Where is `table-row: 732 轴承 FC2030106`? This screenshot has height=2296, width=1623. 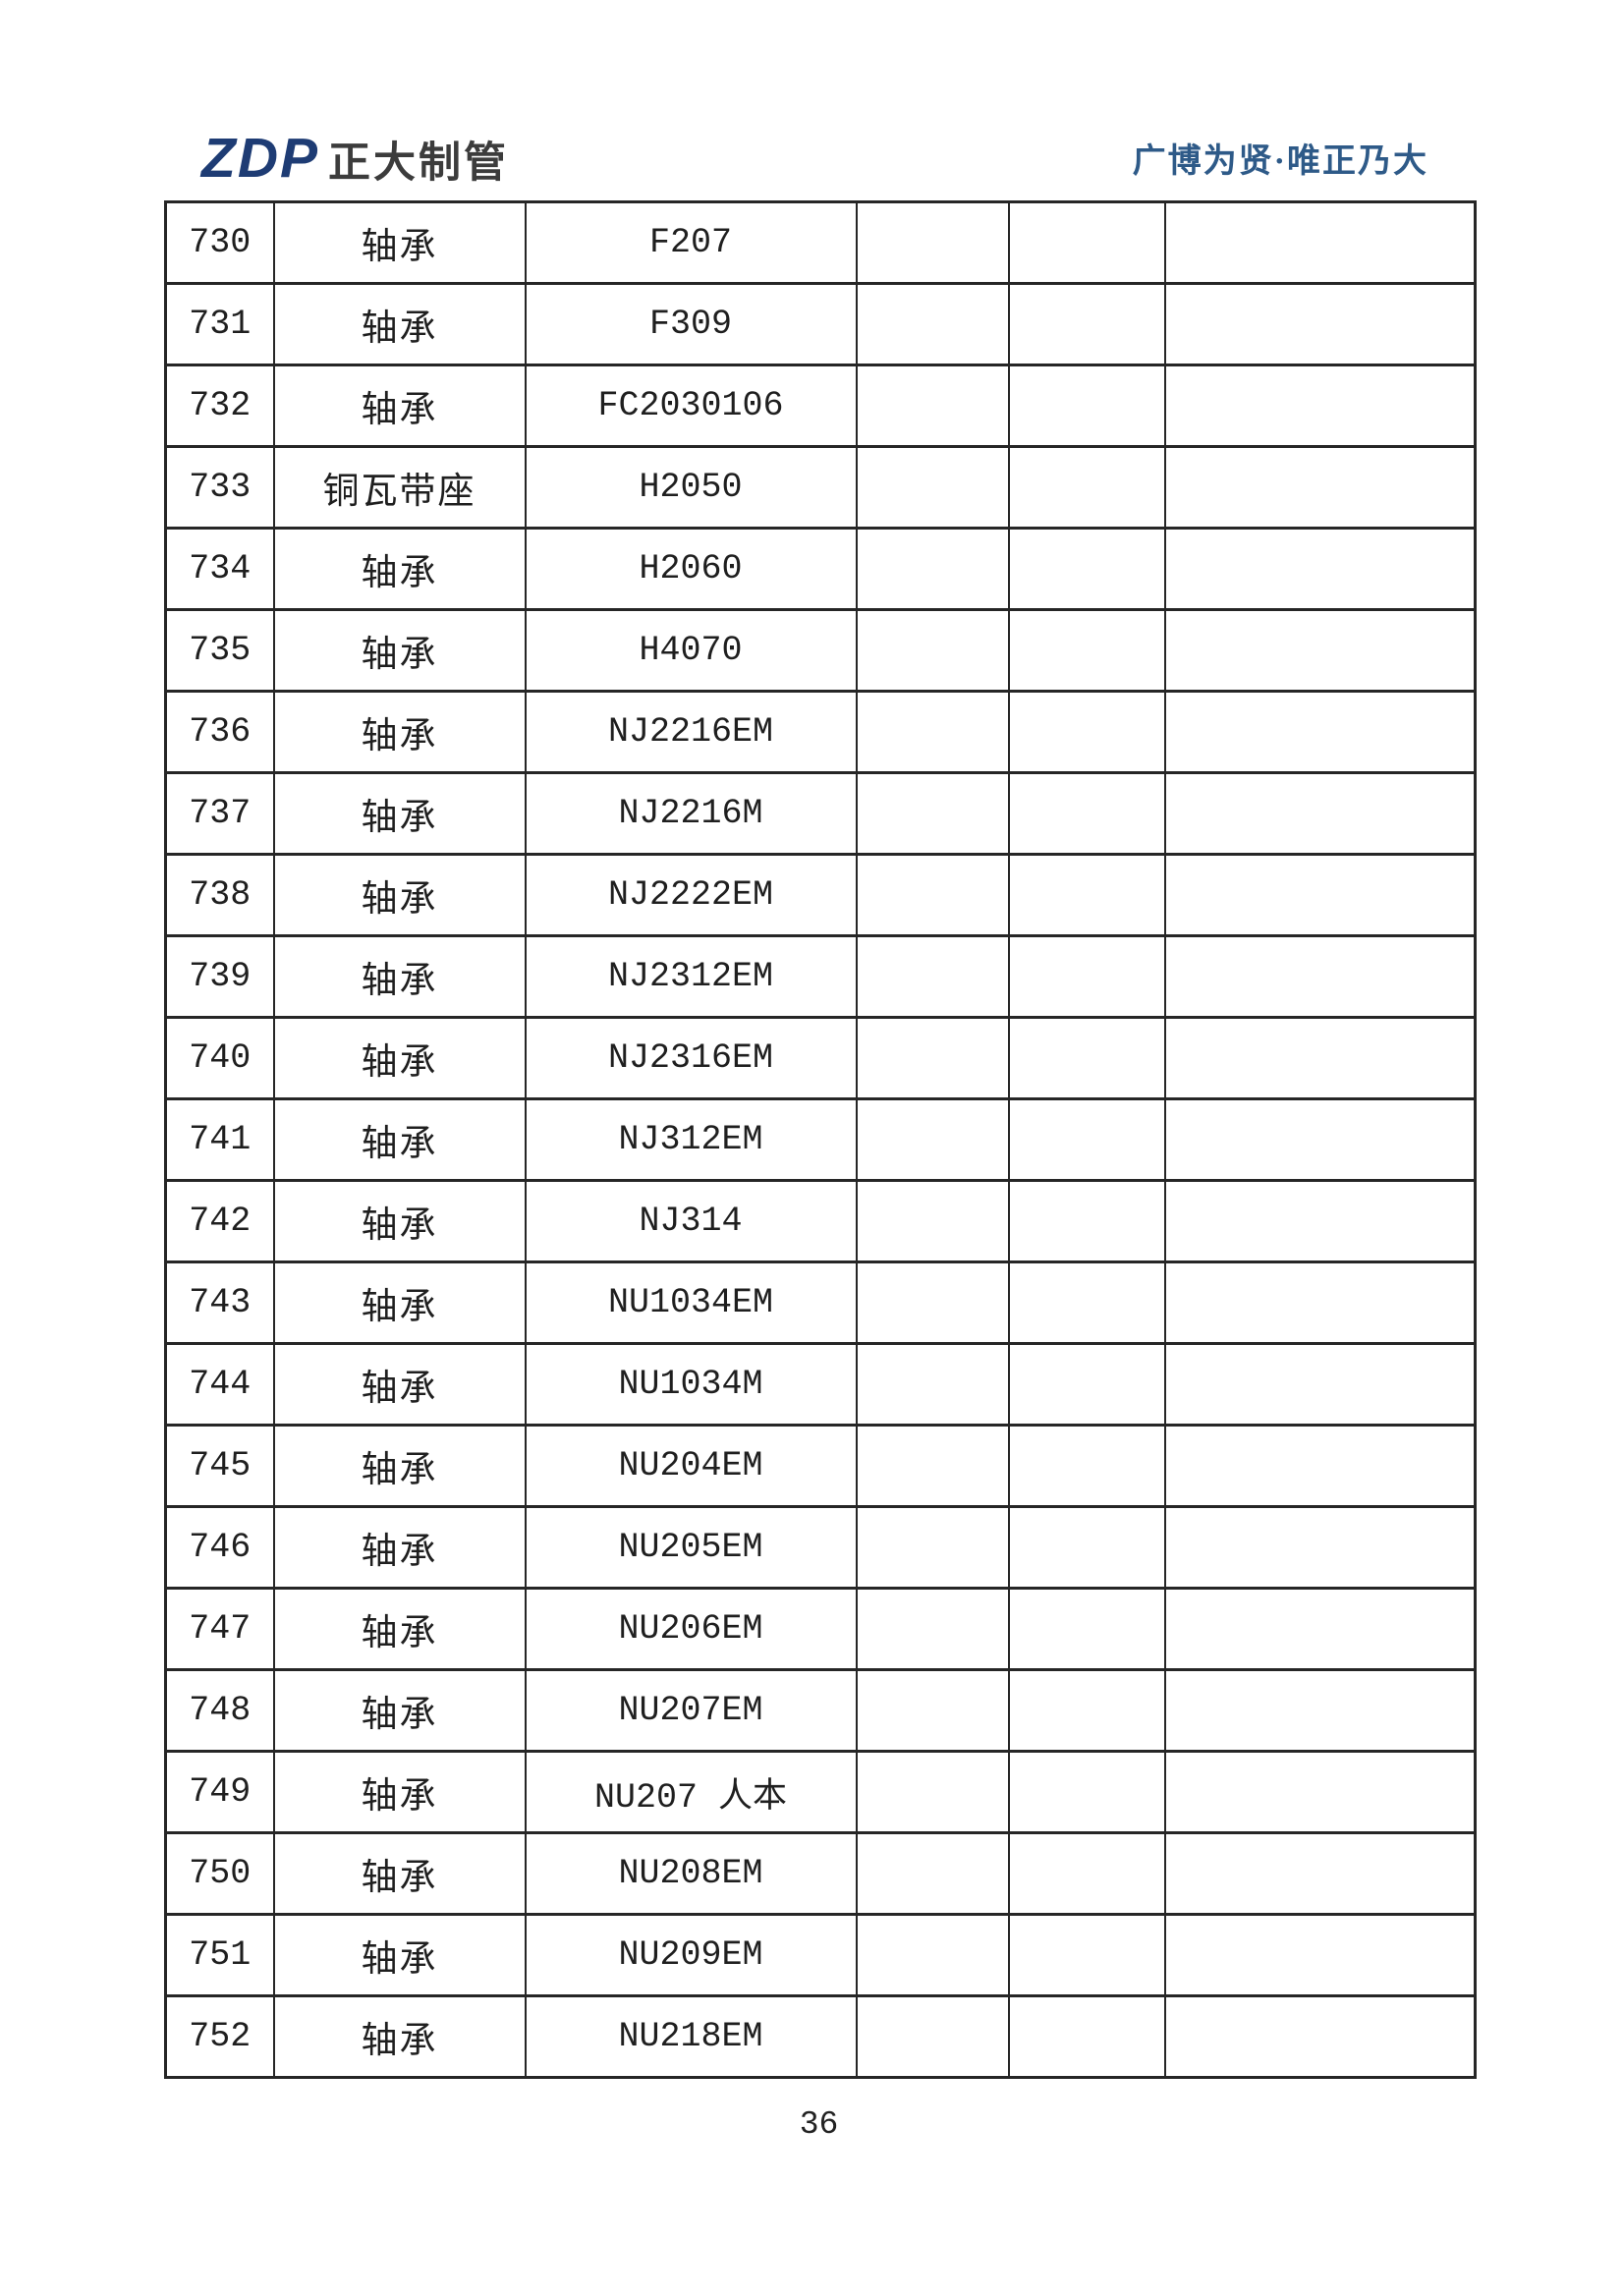 table-row: 732 轴承 FC2030106 is located at coordinates (821, 406).